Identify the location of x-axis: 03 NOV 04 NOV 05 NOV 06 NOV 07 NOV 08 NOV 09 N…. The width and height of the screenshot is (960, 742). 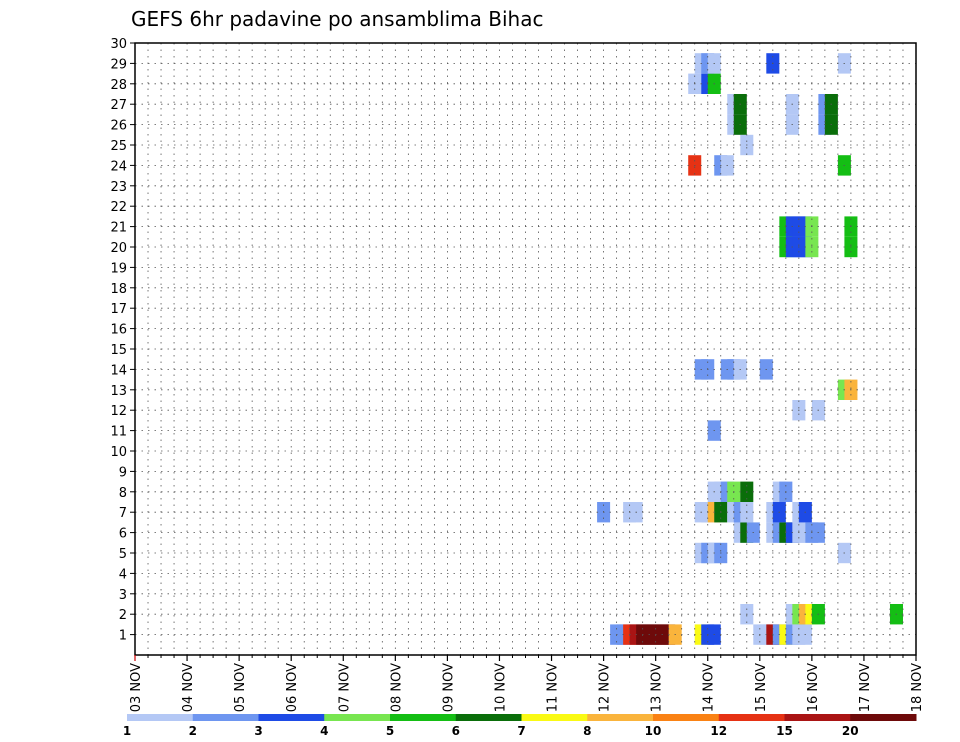
(527, 683).